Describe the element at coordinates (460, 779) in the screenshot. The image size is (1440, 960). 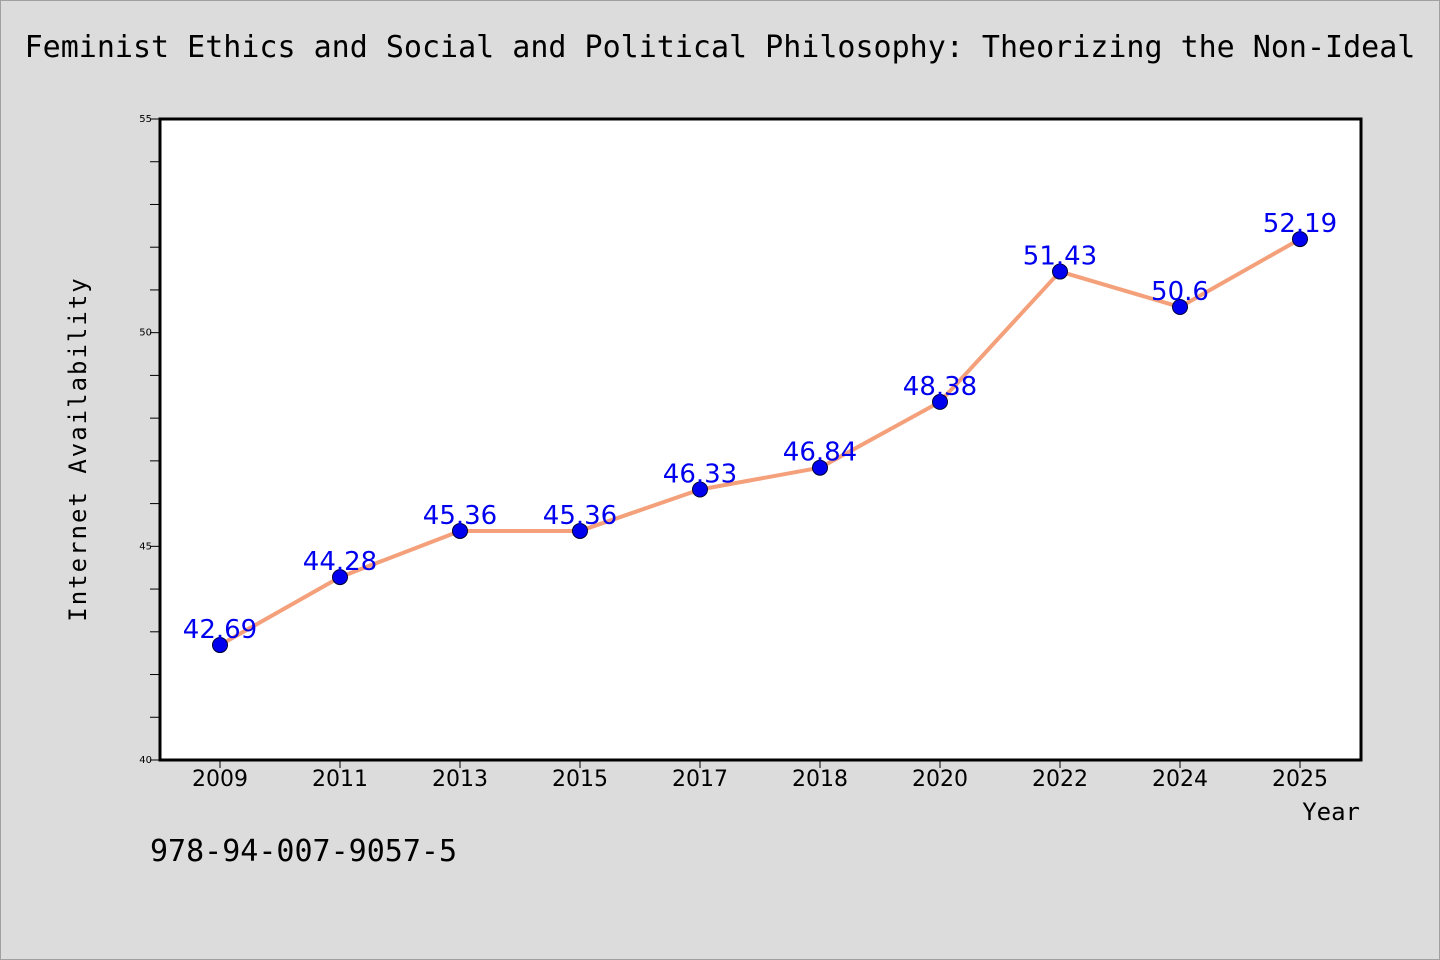
I see `x-tick-label: 2013` at that location.